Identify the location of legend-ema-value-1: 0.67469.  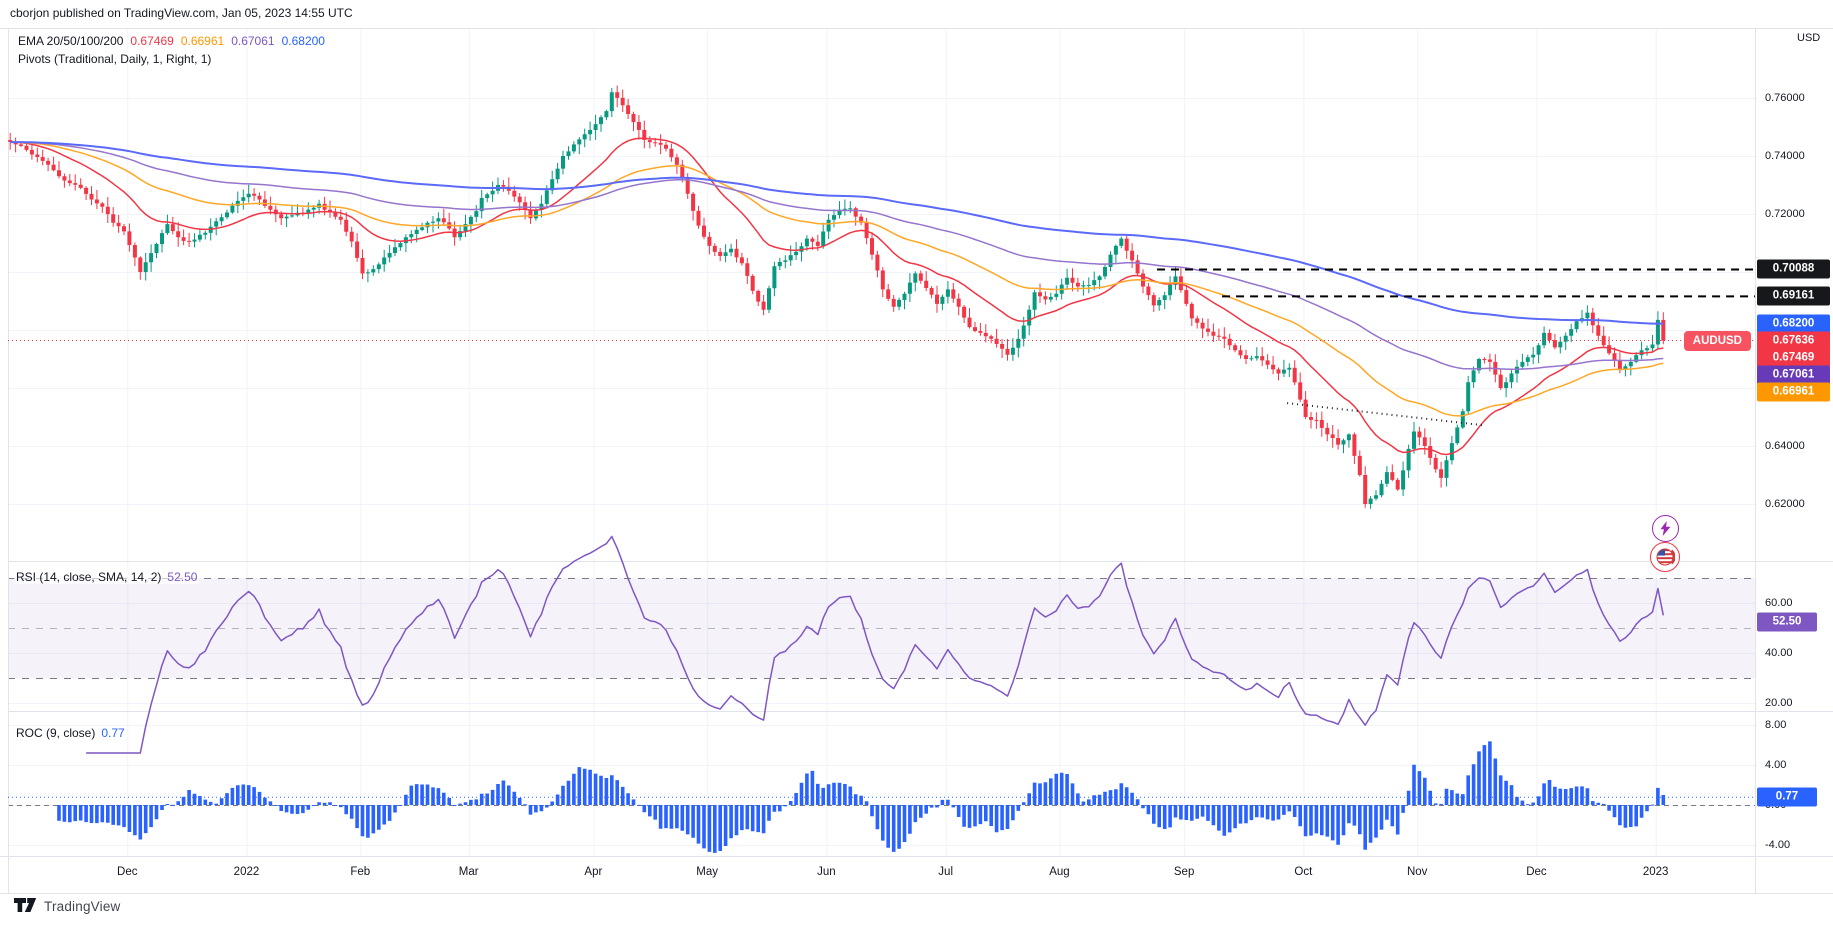
(152, 41).